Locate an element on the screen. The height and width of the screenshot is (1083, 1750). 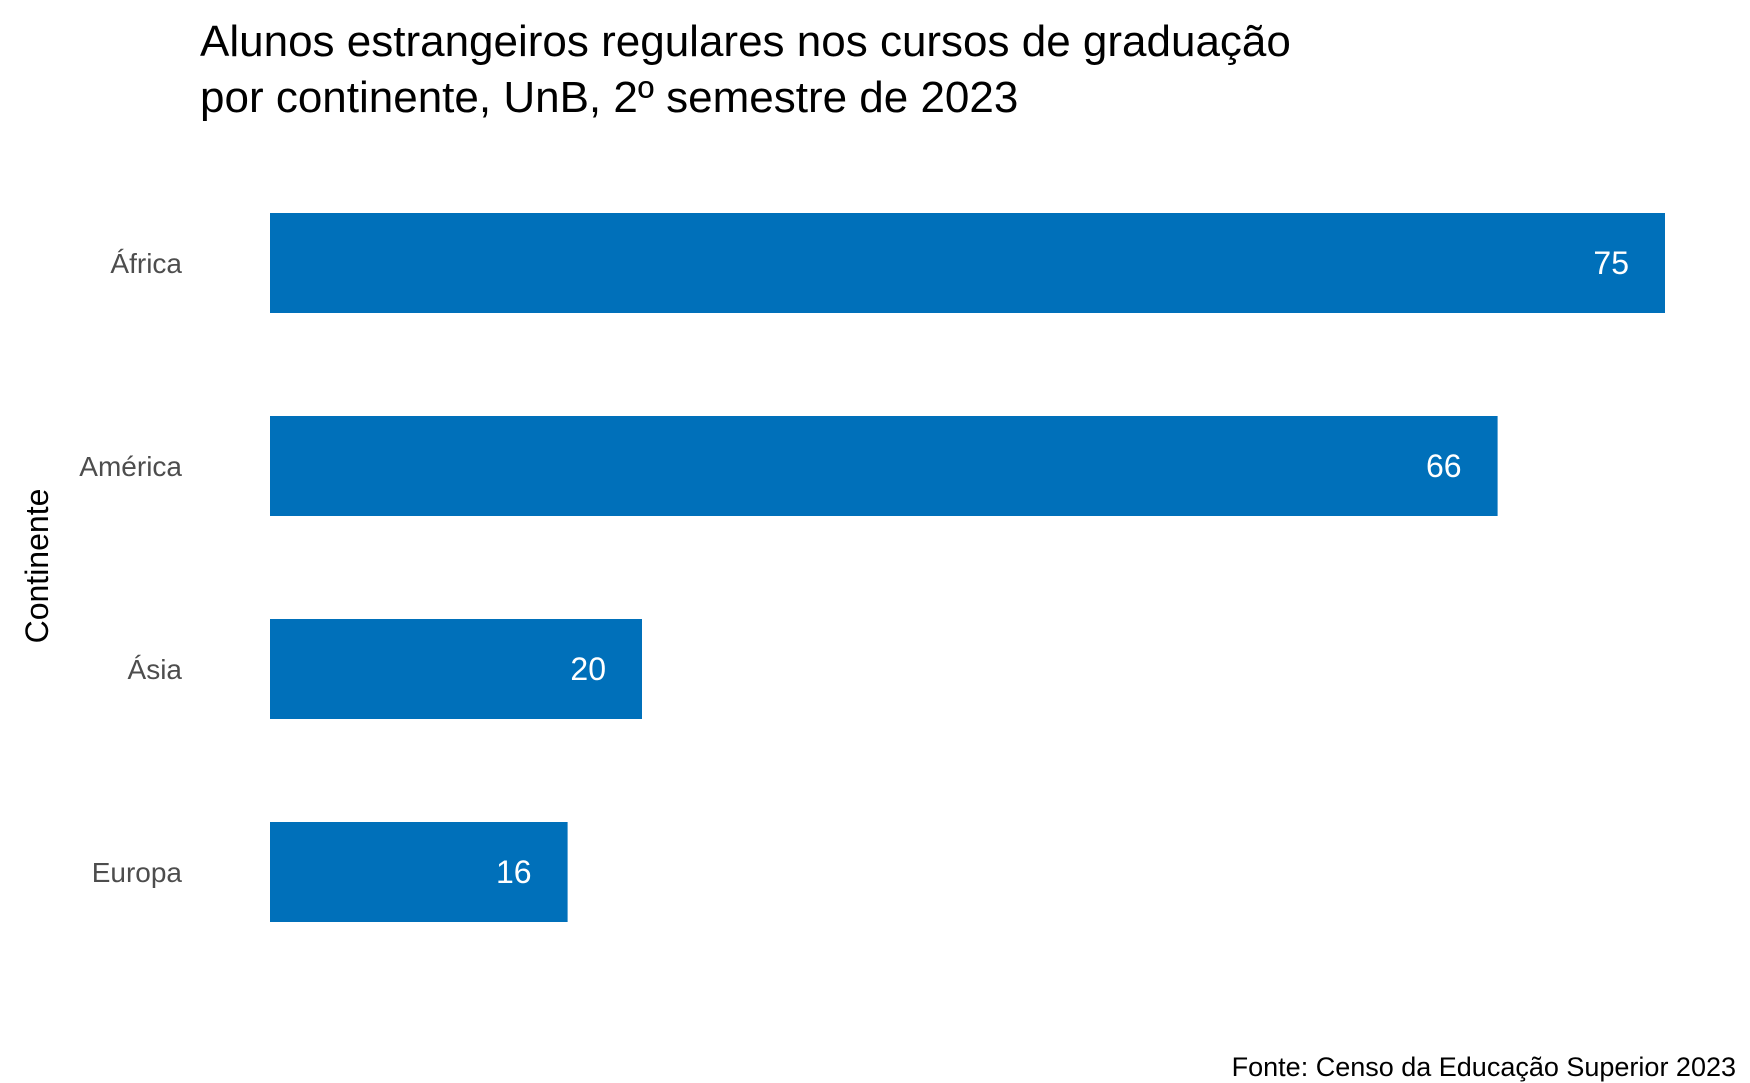
bar-africa is located at coordinates (967, 263).